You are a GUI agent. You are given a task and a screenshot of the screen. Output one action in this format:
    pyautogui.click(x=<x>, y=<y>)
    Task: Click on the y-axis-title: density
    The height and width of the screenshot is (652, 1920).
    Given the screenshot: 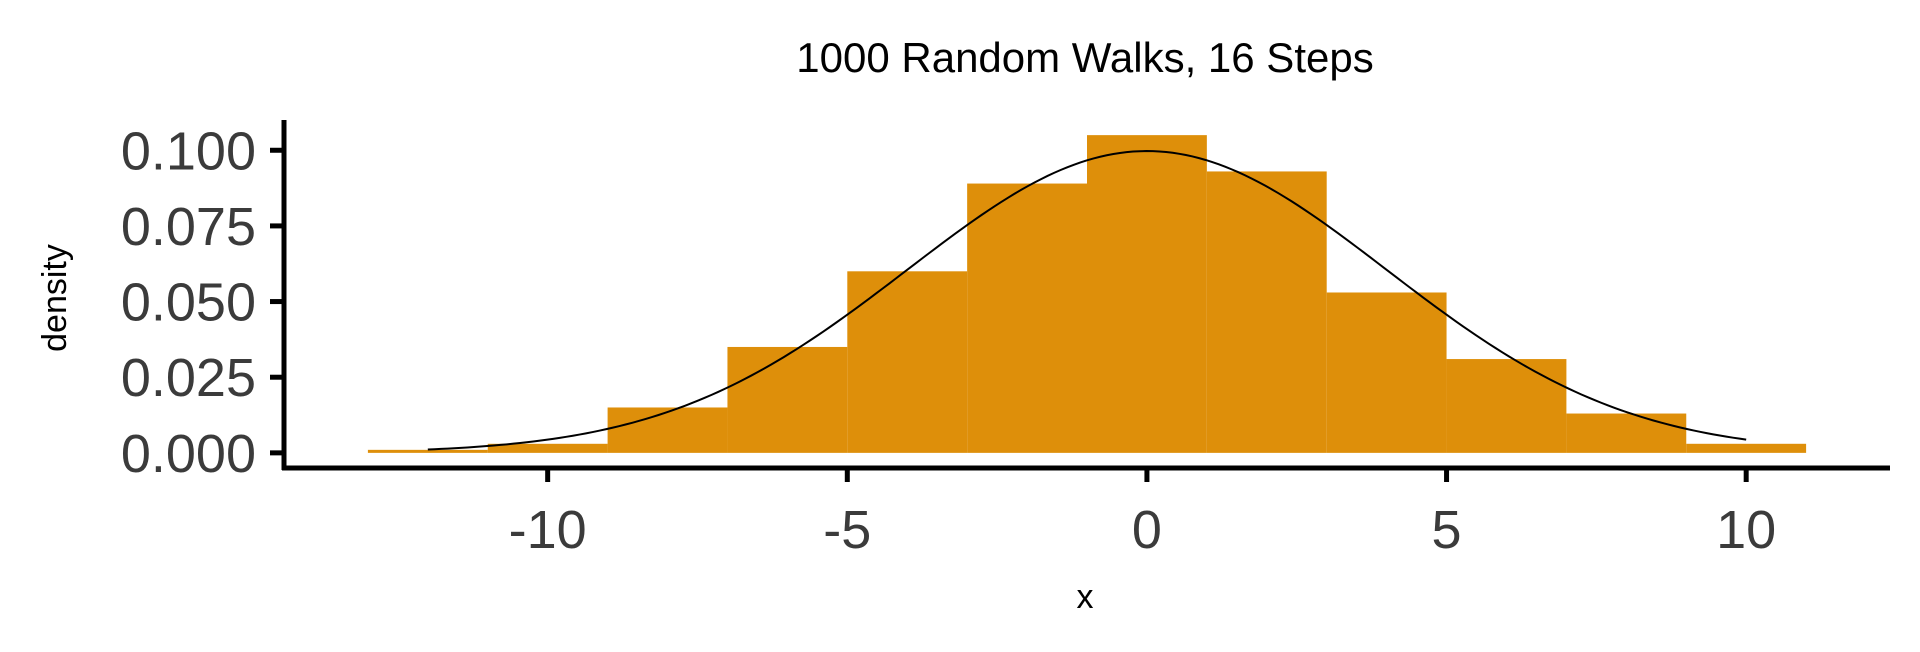 What is the action you would take?
    pyautogui.click(x=55, y=298)
    